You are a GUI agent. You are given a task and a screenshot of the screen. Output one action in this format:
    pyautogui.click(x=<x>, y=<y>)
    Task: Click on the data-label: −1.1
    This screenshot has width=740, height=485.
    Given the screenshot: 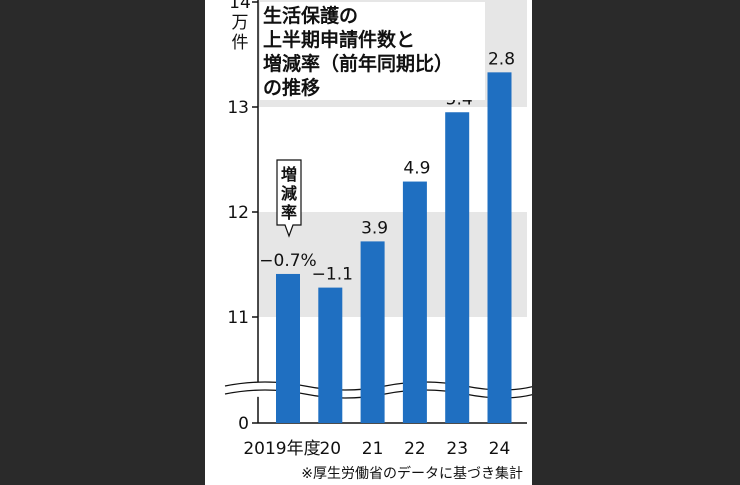 What is the action you would take?
    pyautogui.click(x=332, y=275)
    